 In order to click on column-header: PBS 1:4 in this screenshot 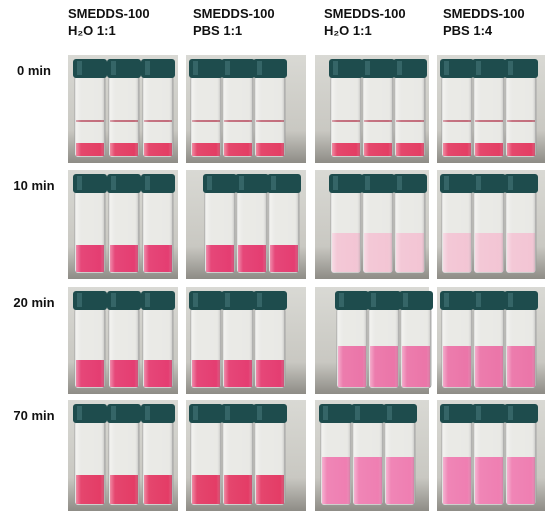, I will do `click(468, 30)`.